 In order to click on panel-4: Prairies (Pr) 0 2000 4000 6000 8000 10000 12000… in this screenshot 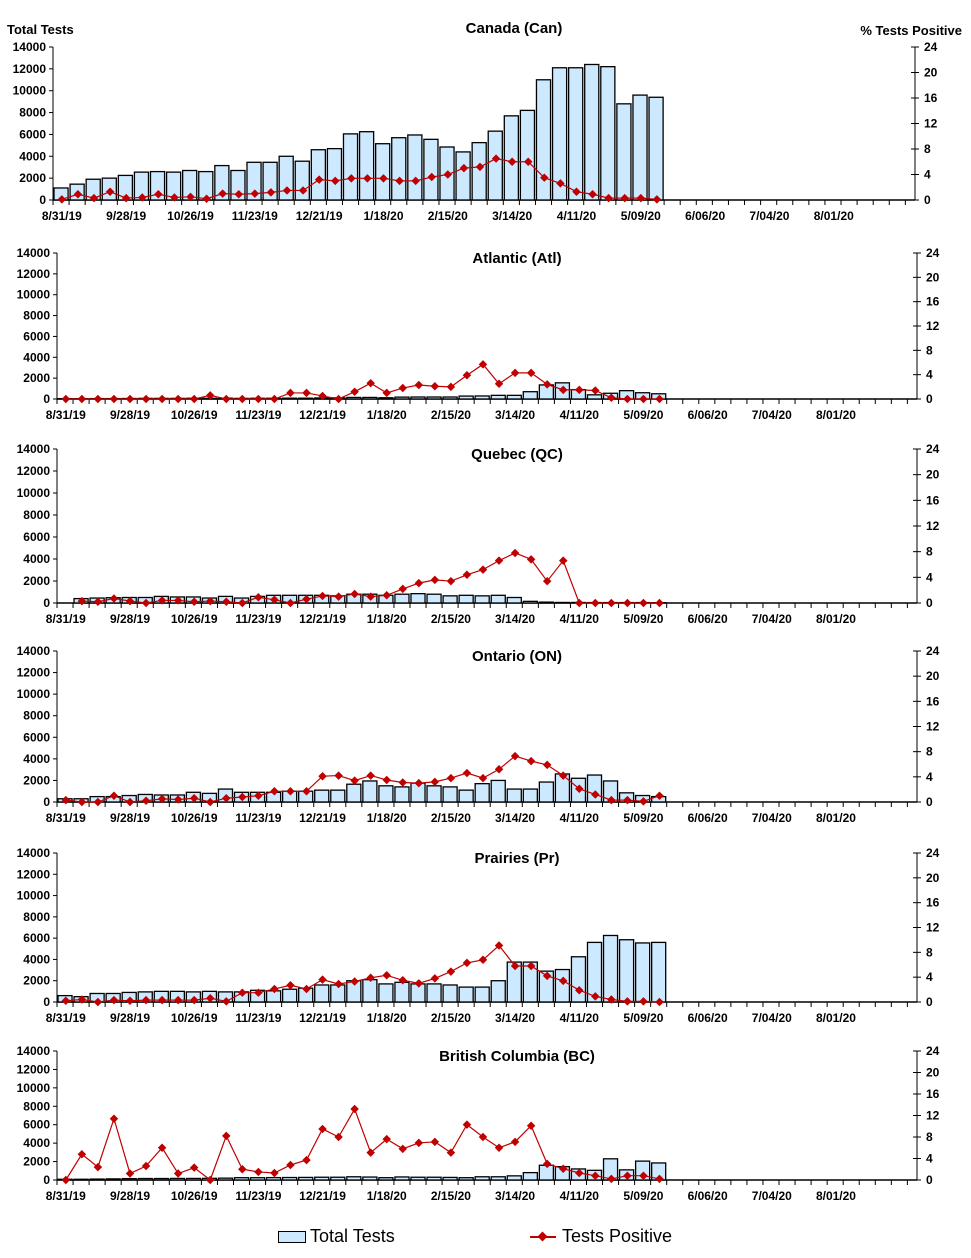, I will do `click(478, 935)`.